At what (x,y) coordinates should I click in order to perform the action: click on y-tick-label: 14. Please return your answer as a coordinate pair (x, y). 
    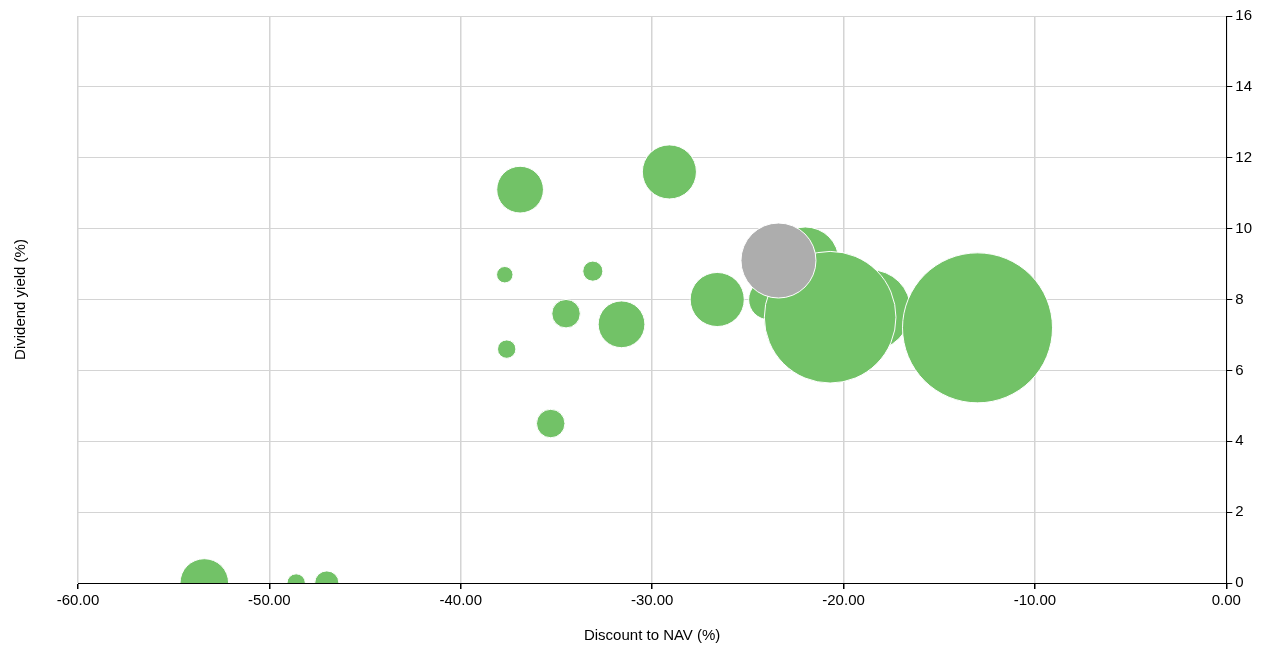
    Looking at the image, I should click on (1243, 86).